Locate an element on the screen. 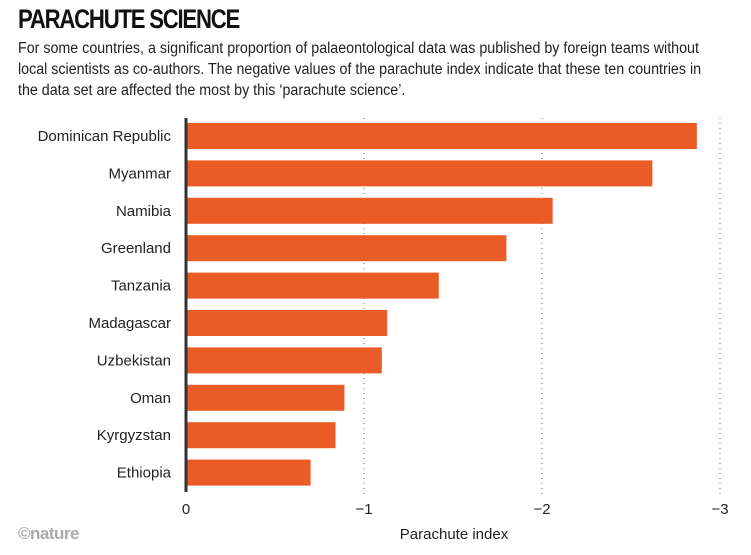 The width and height of the screenshot is (751, 555). category-label: Dominican Republic is located at coordinates (105, 136).